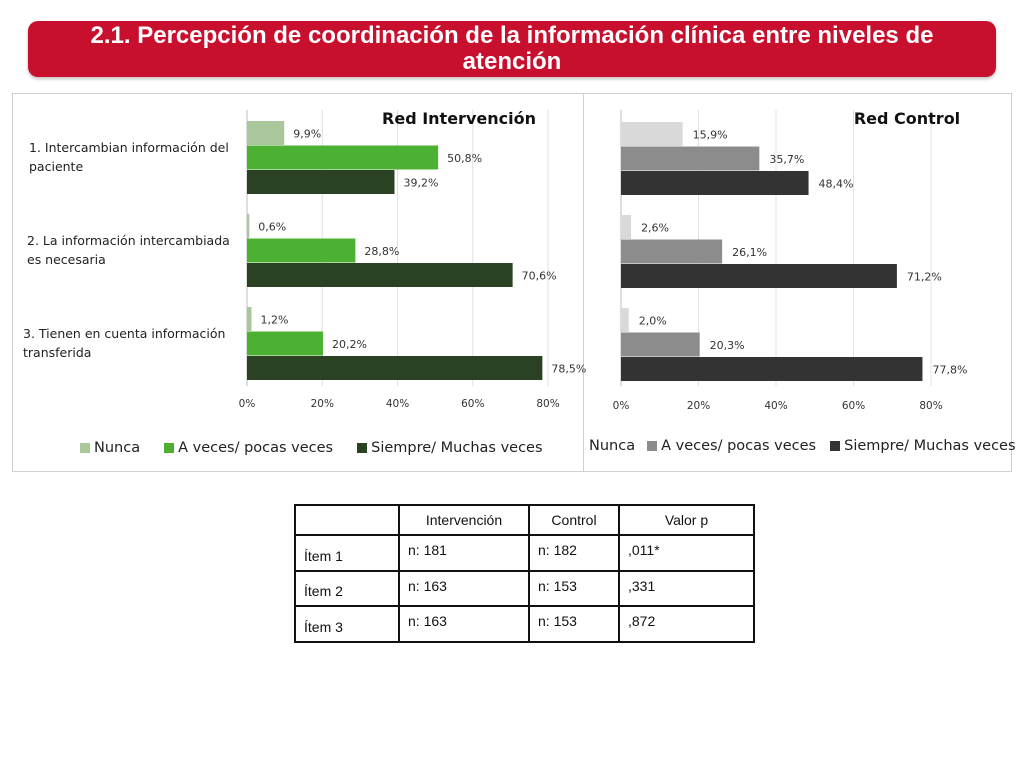 Image resolution: width=1024 pixels, height=768 pixels. What do you see at coordinates (835, 446) in the screenshot?
I see `legend-swatch-siempre-control` at bounding box center [835, 446].